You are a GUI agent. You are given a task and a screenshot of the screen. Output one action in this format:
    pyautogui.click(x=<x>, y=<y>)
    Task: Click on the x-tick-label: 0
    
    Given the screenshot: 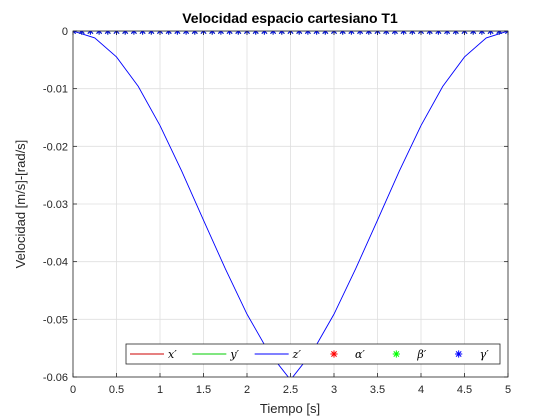 What is the action you would take?
    pyautogui.click(x=73, y=390)
    